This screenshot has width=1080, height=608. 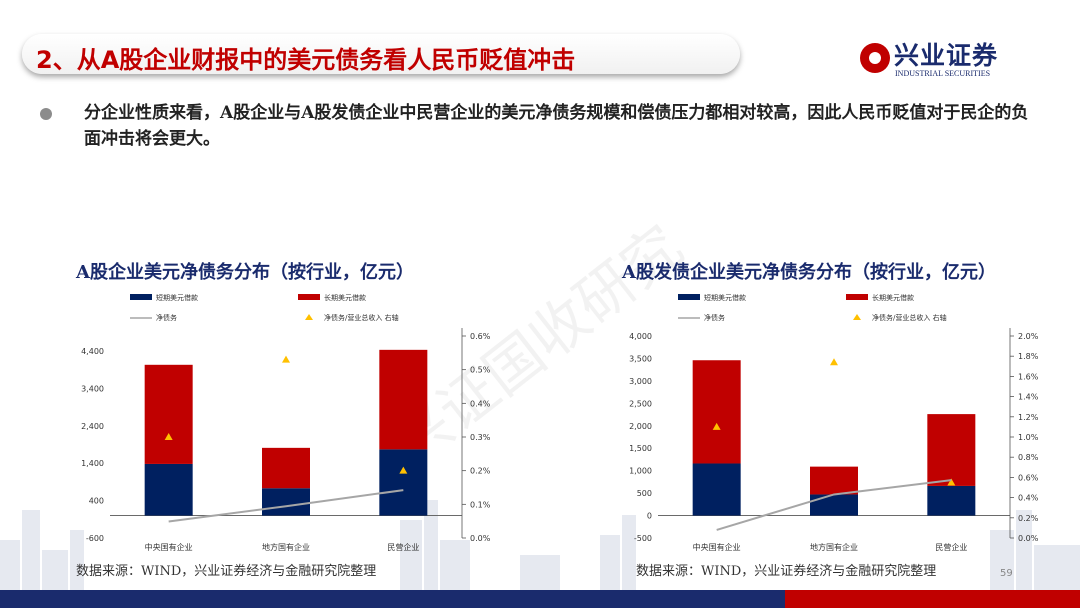 I want to click on logo-english-name: INDUSTRIAL SECURITIES, so click(x=943, y=73).